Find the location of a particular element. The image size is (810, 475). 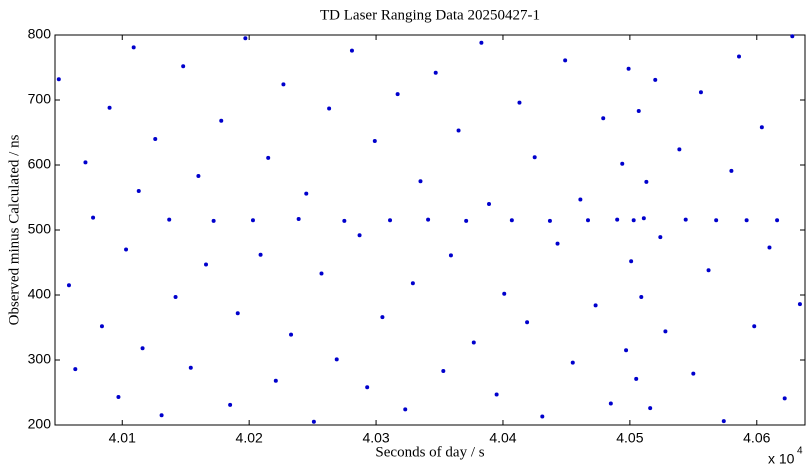

x-tick-label: 4.01 is located at coordinates (122, 438).